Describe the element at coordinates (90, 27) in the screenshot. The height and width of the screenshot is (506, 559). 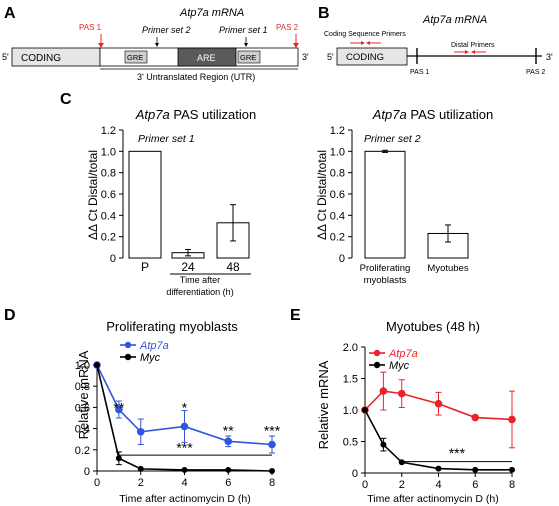
I see `pas1-label: PAS 1` at that location.